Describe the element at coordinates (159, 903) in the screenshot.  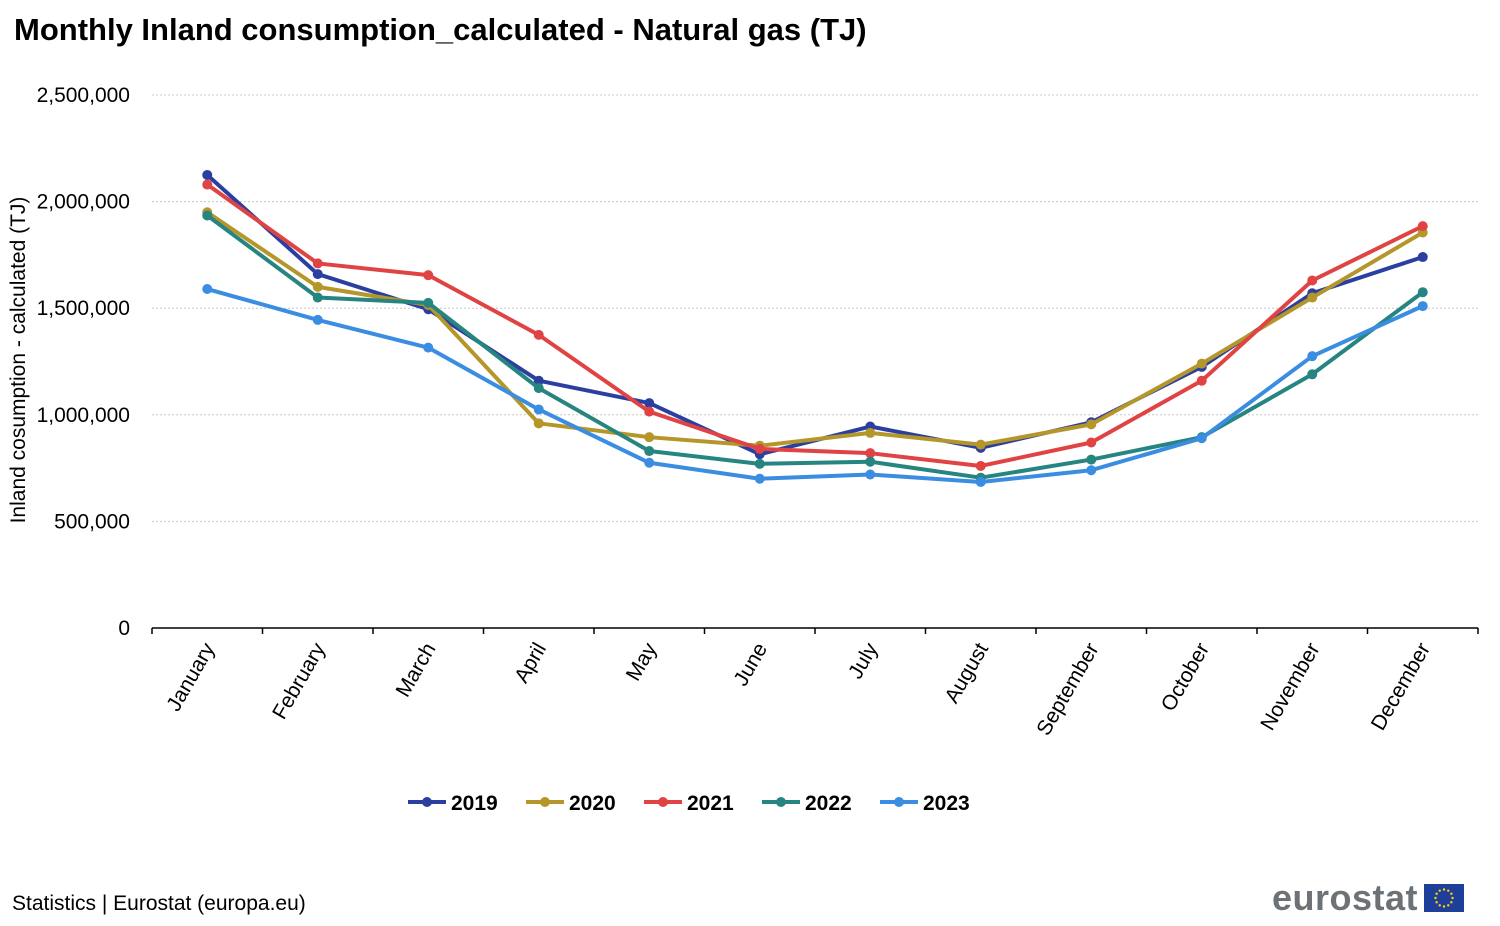
I see `source-note: Statistics | Eurostat (europa.eu)` at that location.